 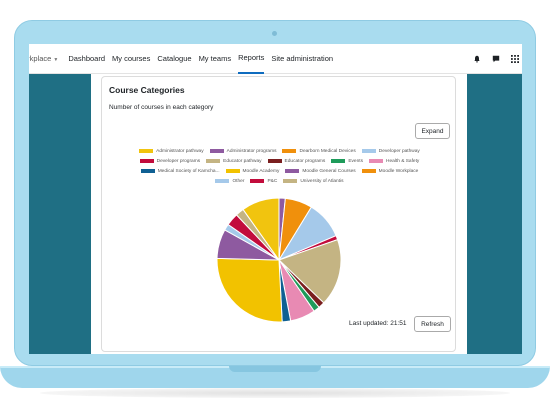 I want to click on legend-item: Developer pathway, so click(x=390, y=151).